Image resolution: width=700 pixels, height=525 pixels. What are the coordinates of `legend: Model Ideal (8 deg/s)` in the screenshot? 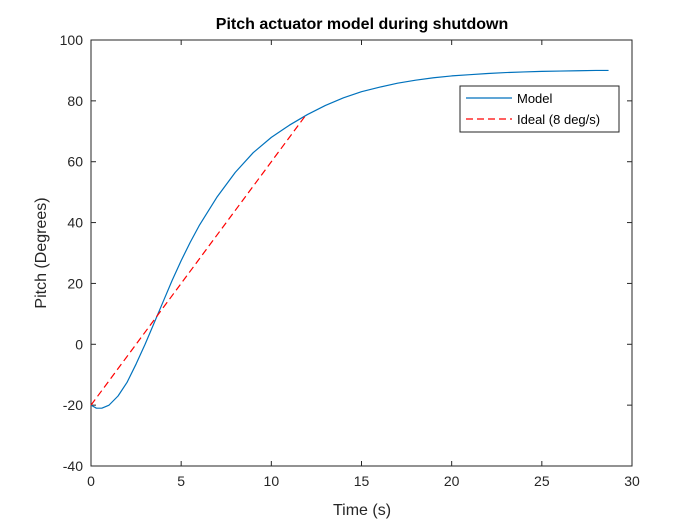 It's located at (539, 109).